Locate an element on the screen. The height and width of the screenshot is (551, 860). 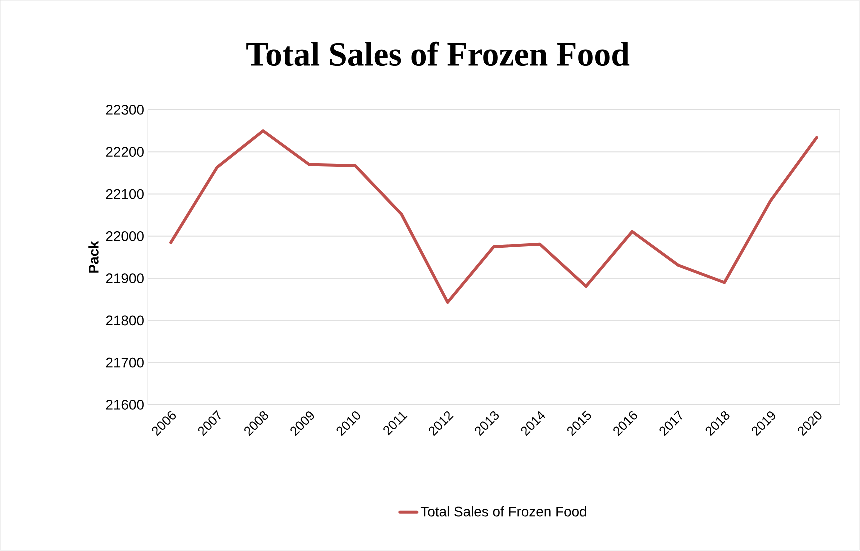
y-tick-label: 22100 is located at coordinates (125, 194).